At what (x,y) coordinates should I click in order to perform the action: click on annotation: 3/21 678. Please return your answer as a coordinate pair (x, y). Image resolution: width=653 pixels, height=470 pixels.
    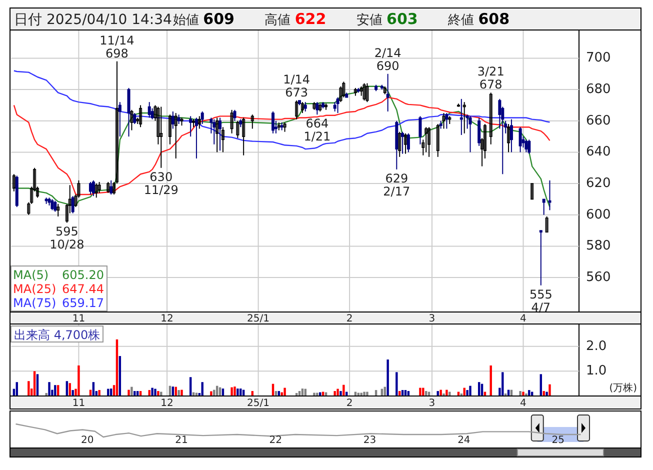
    Looking at the image, I should click on (490, 78).